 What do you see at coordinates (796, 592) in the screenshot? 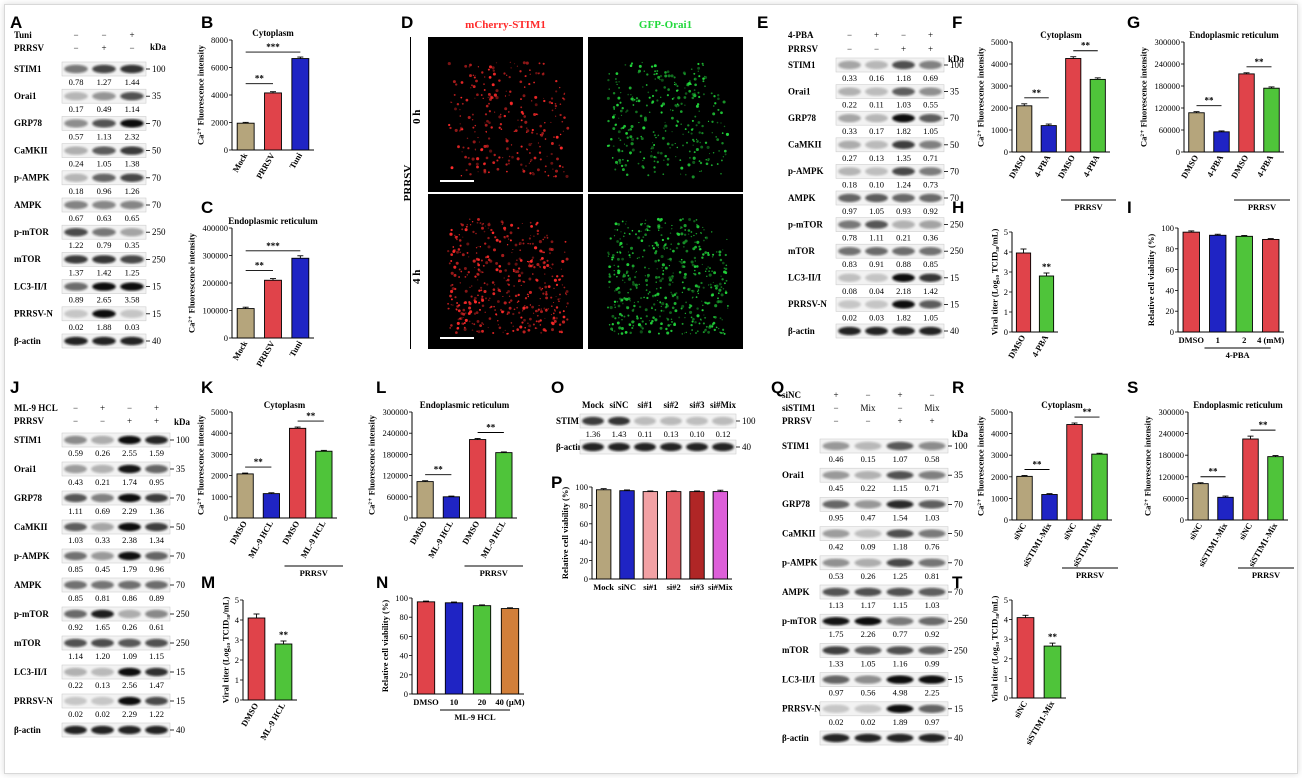
I see `protein-label: AMPK` at bounding box center [796, 592].